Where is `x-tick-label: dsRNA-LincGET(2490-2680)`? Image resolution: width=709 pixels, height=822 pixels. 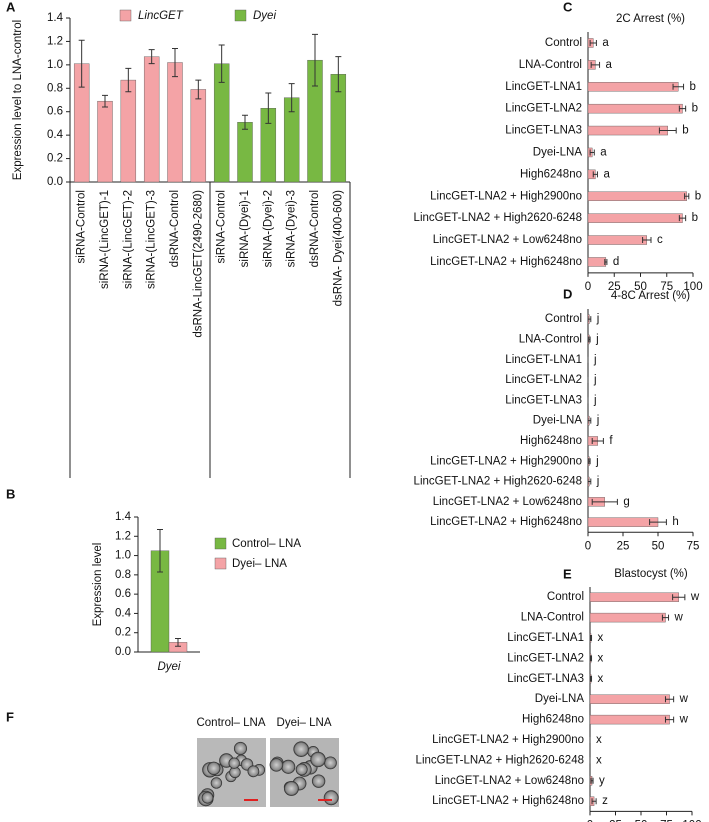 x-tick-label: dsRNA-LincGET(2490-2680) is located at coordinates (198, 264).